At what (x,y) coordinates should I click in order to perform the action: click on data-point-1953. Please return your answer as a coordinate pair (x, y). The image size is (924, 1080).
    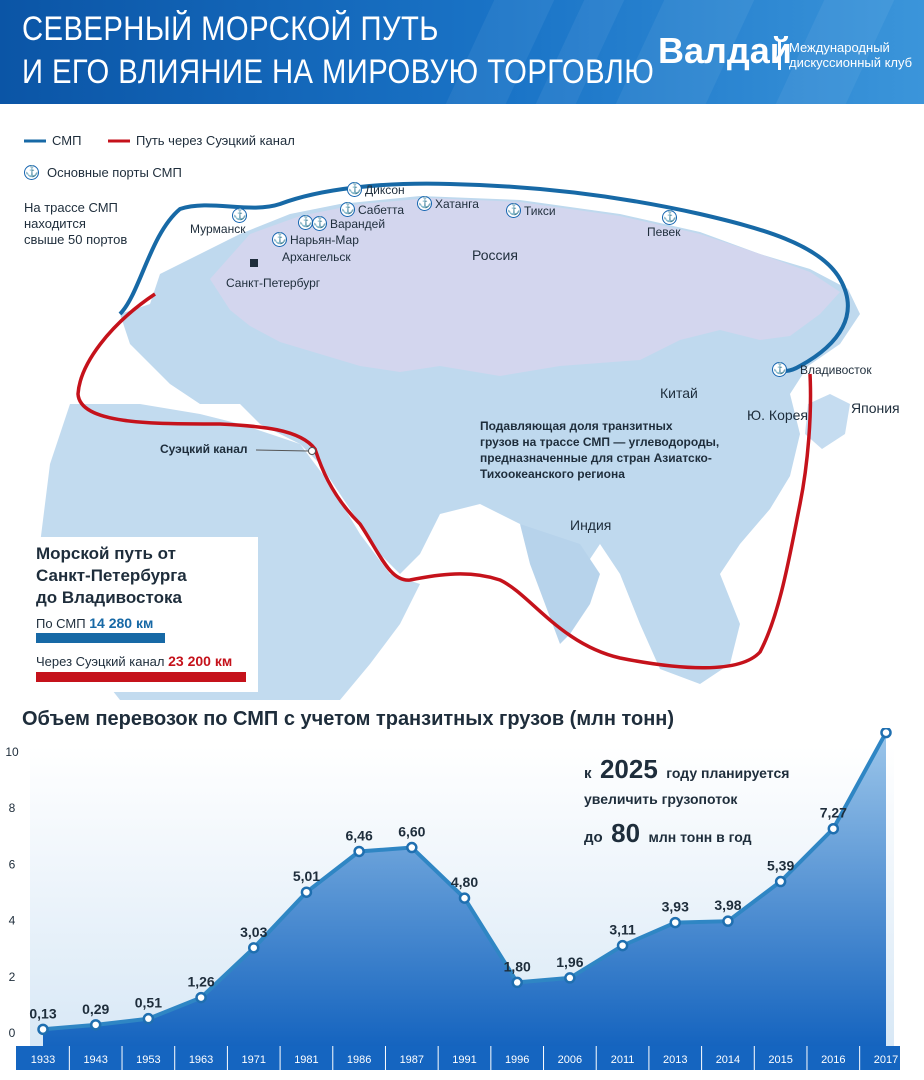
    Looking at the image, I should click on (148, 1018).